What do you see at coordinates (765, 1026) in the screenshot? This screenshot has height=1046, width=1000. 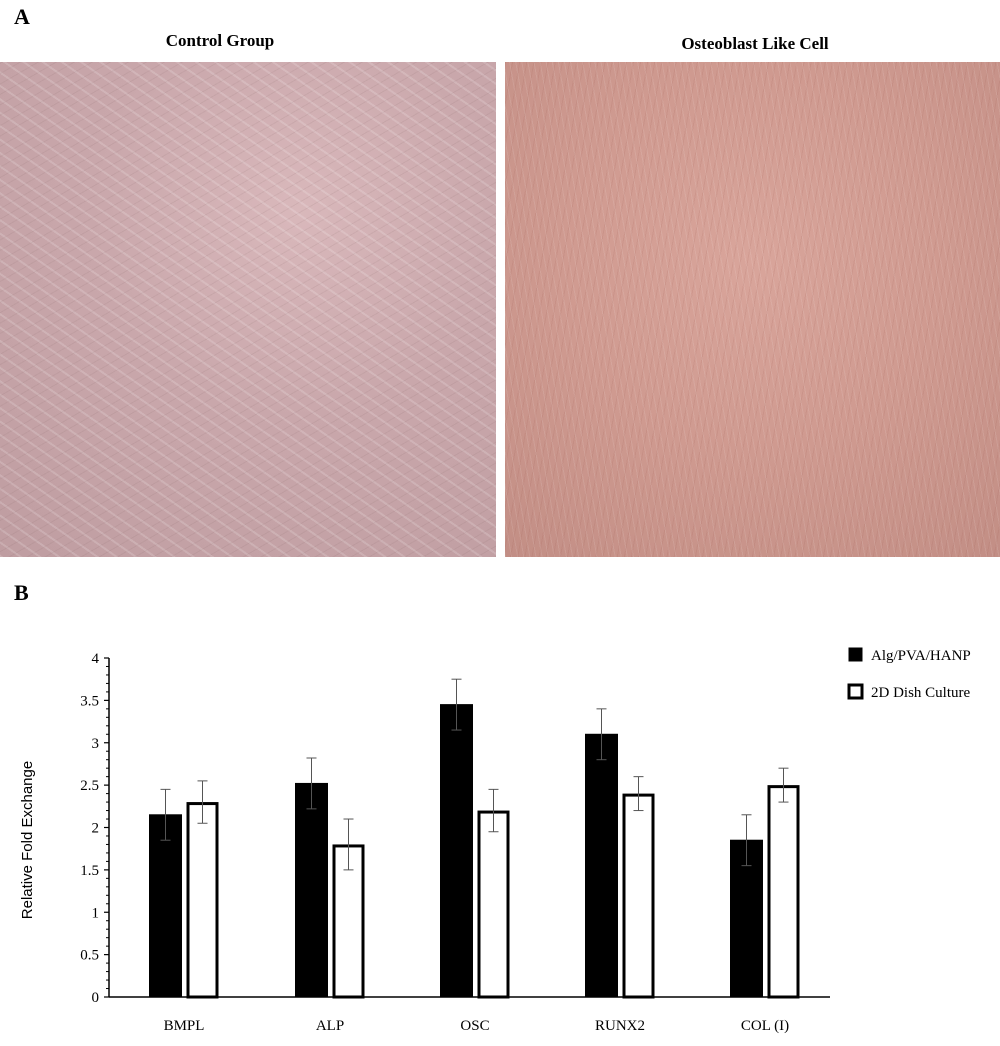 I see `category-label: COL (I)` at bounding box center [765, 1026].